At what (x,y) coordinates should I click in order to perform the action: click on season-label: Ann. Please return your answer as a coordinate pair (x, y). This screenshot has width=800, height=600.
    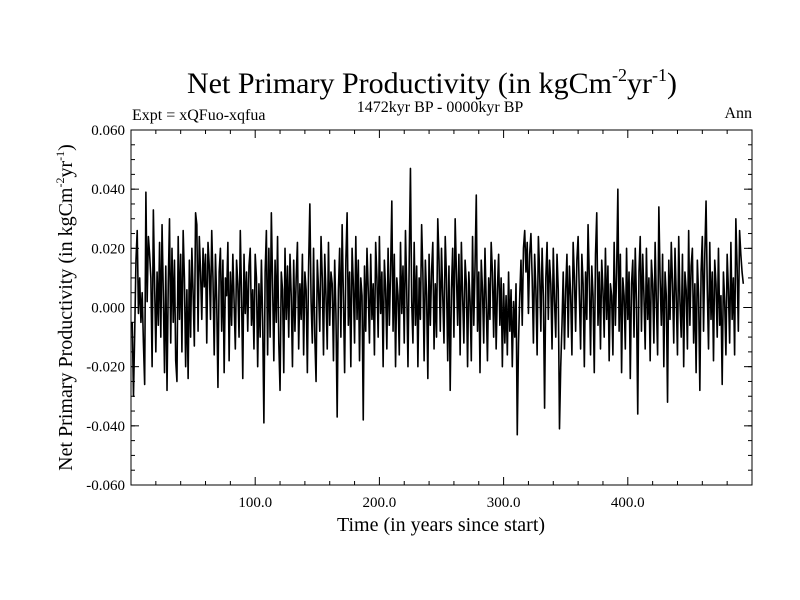
    Looking at the image, I should click on (738, 113).